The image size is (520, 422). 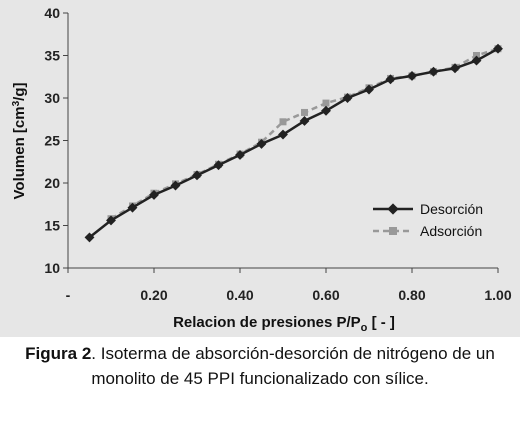 I want to click on caption-label: Figura 2, so click(x=58, y=353).